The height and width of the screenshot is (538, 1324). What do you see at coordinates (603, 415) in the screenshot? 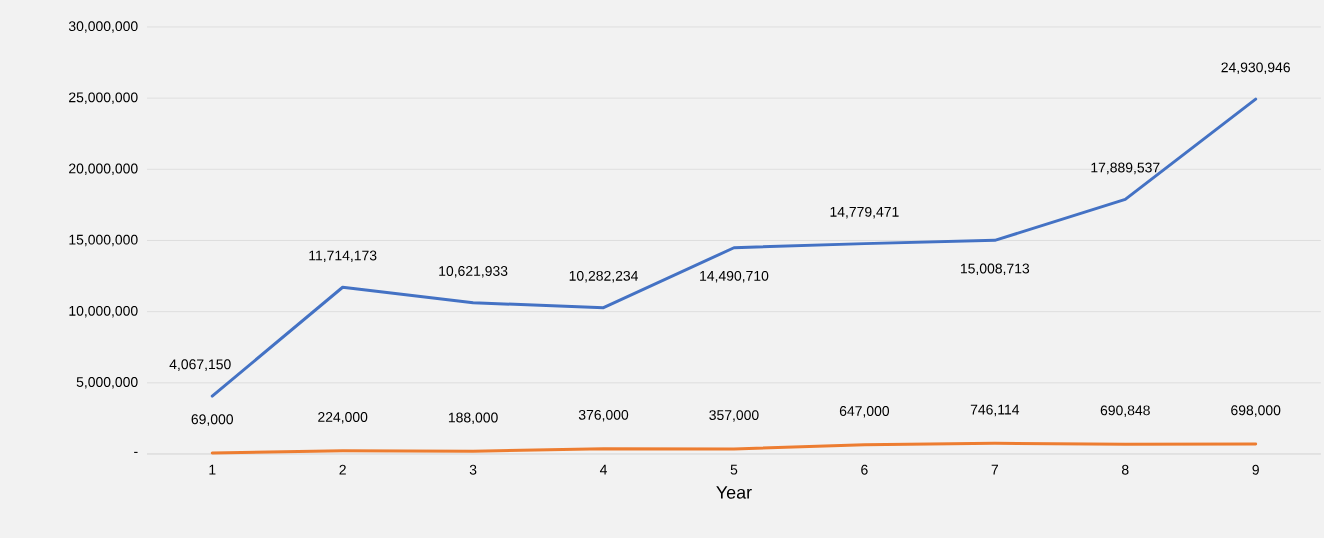
I see `data-label: 376,000` at bounding box center [603, 415].